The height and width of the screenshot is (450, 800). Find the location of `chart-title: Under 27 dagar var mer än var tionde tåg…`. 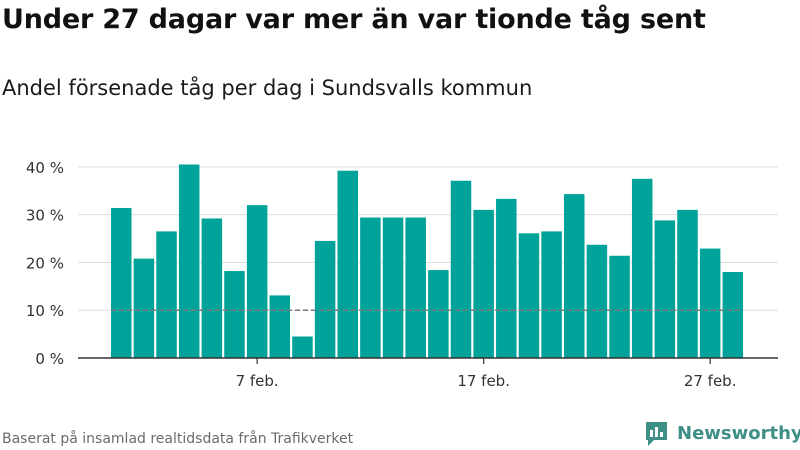

chart-title: Under 27 dagar var mer än var tionde tåg… is located at coordinates (354, 19).